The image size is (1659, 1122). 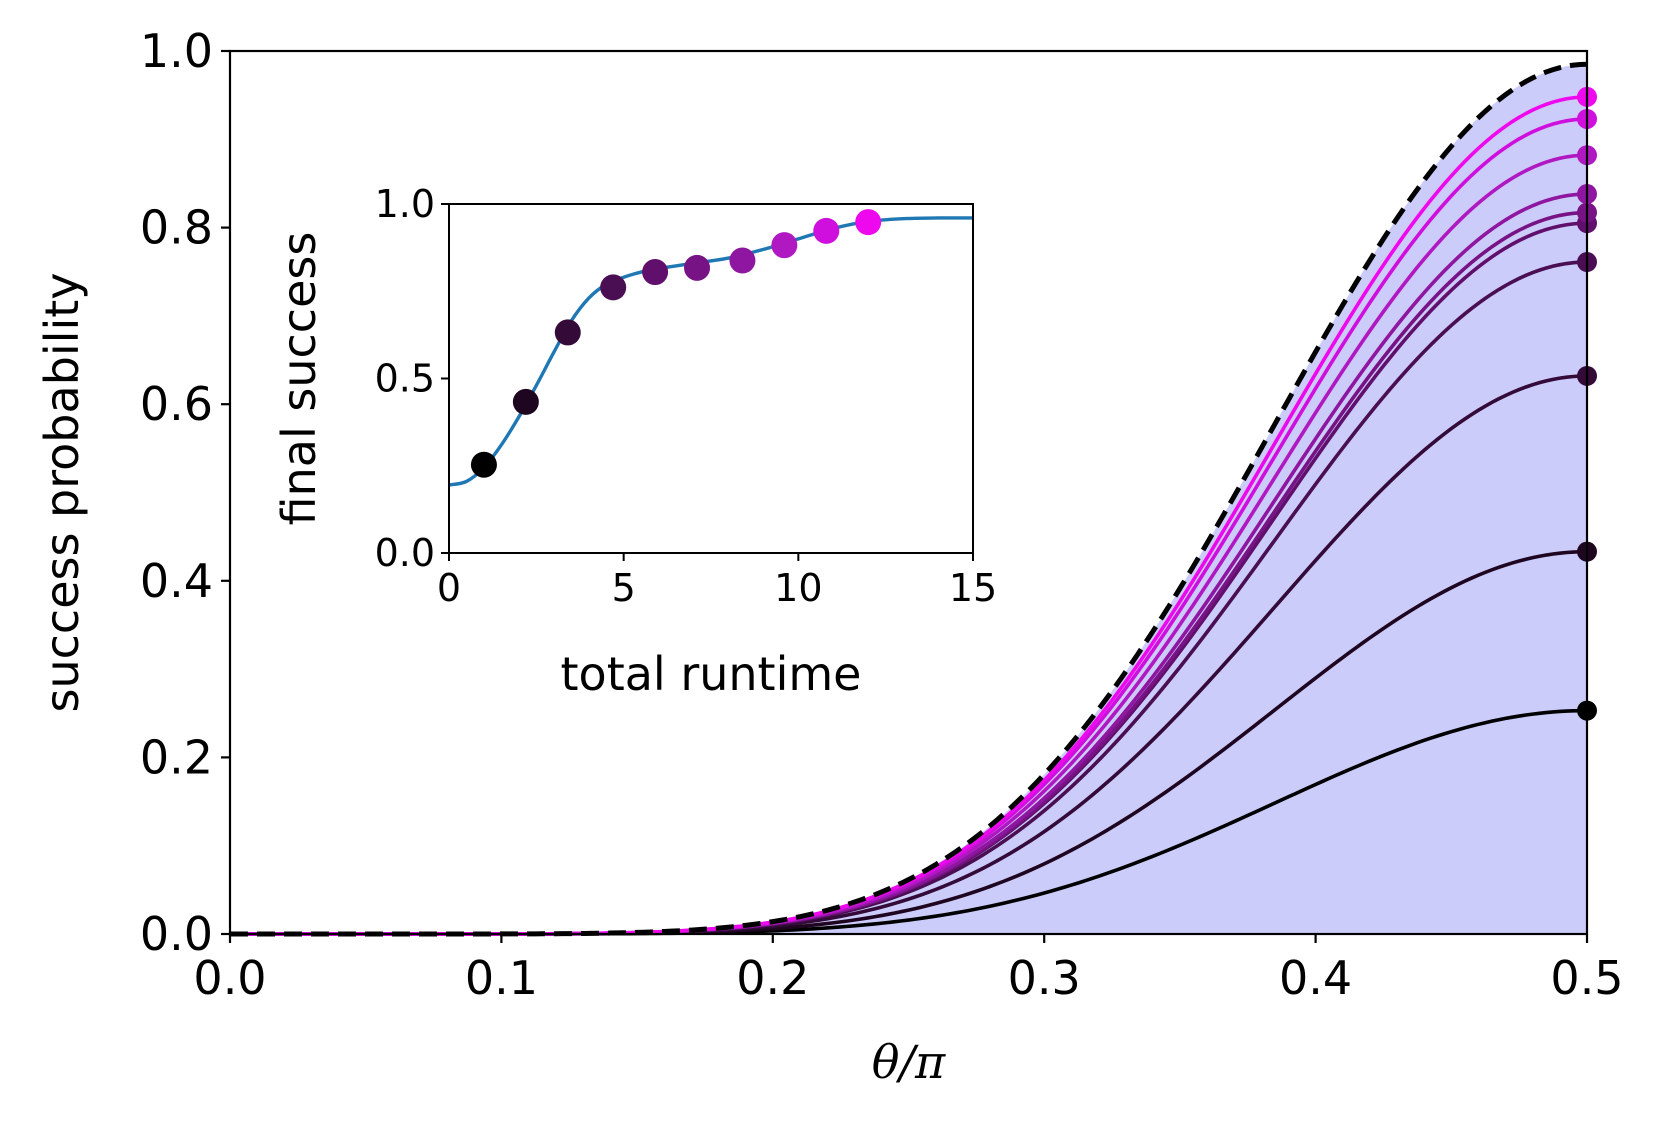 I want to click on main-y-axis: 0.0 0.2 0.4 0.6 0.8 1.0, so click(x=185, y=492).